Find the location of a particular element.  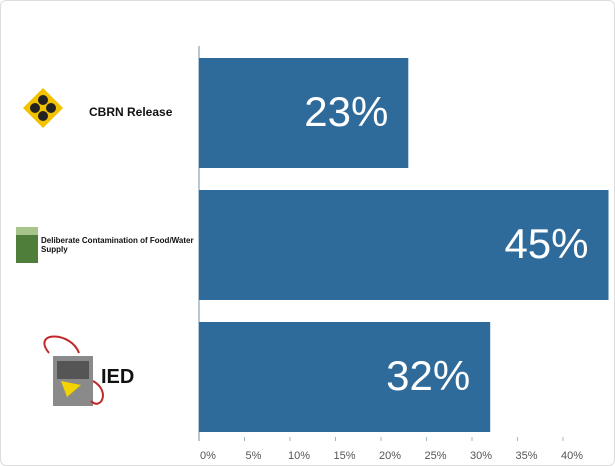

x-tick-label: 20% is located at coordinates (390, 456).